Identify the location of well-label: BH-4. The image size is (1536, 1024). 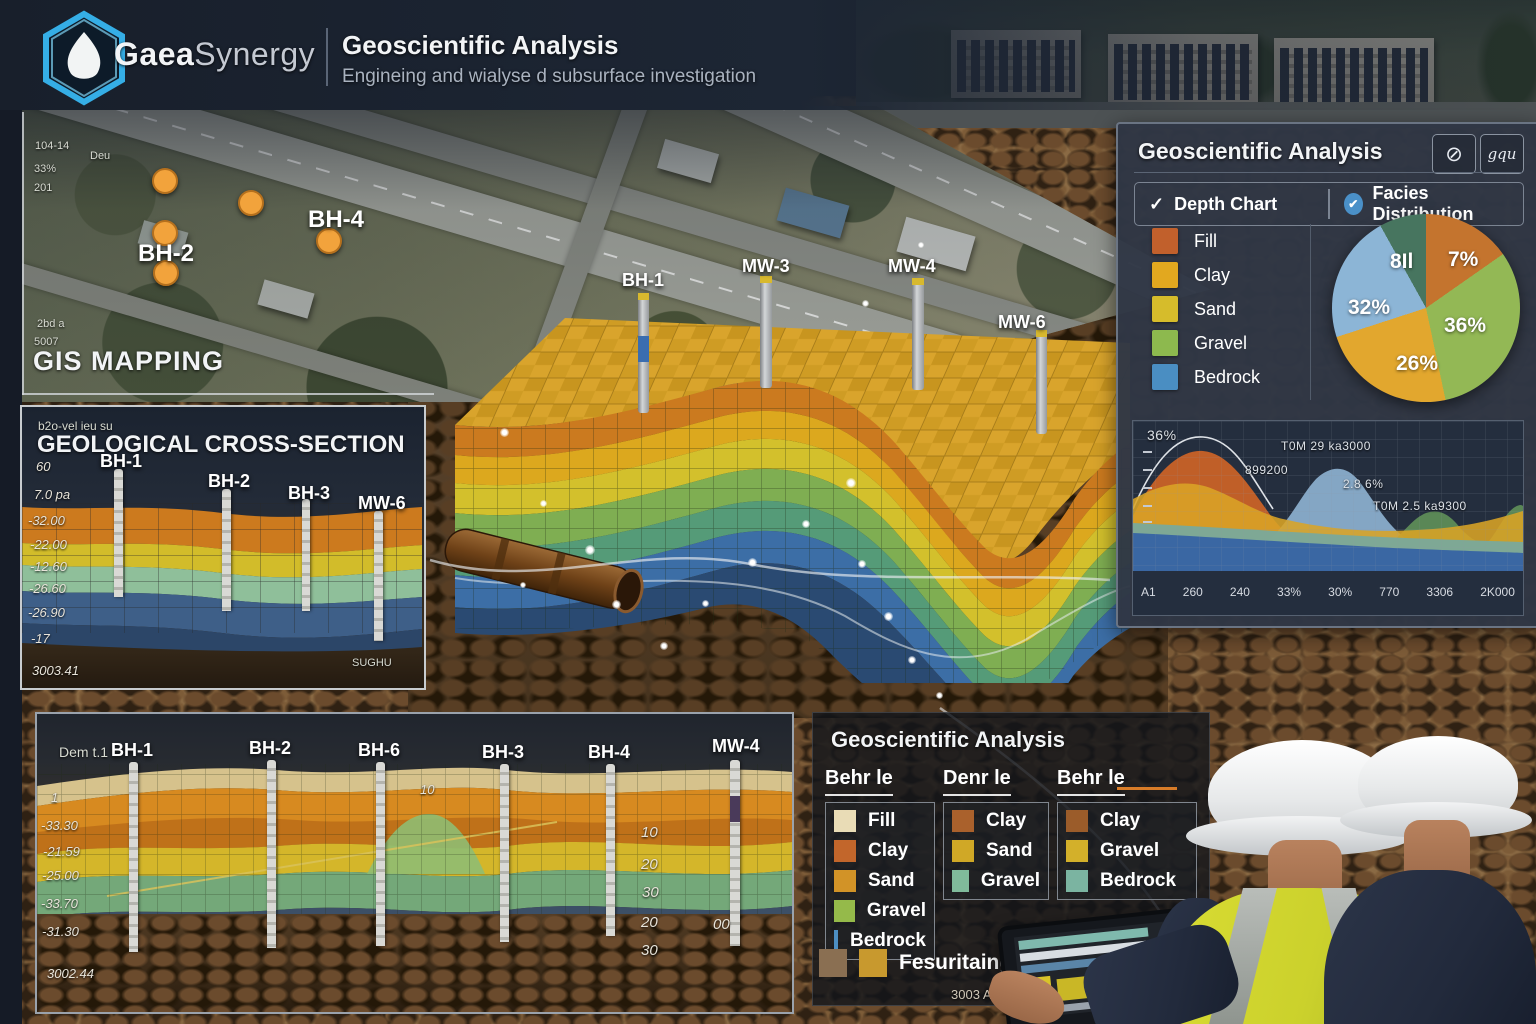
(609, 752).